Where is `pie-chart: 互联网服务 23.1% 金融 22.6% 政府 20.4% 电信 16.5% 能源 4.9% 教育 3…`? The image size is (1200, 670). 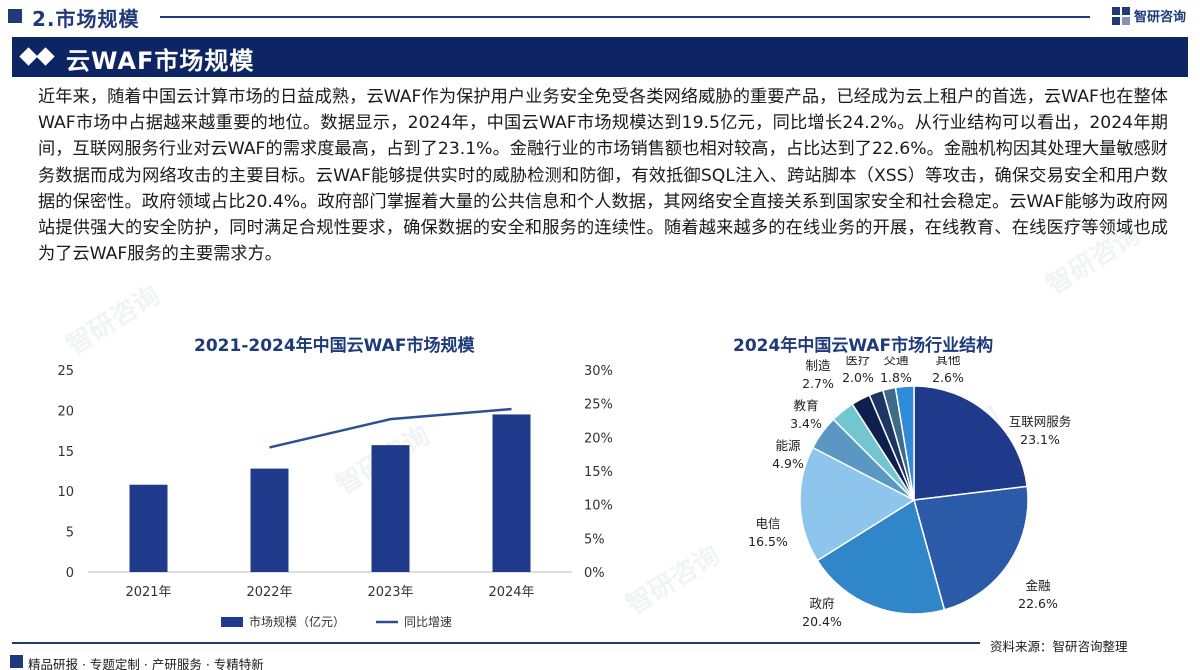
pie-chart: 互联网服务 23.1% 金融 22.6% 政府 20.4% 电信 16.5% 能源 4.9% 教育 3… is located at coordinates (910, 492).